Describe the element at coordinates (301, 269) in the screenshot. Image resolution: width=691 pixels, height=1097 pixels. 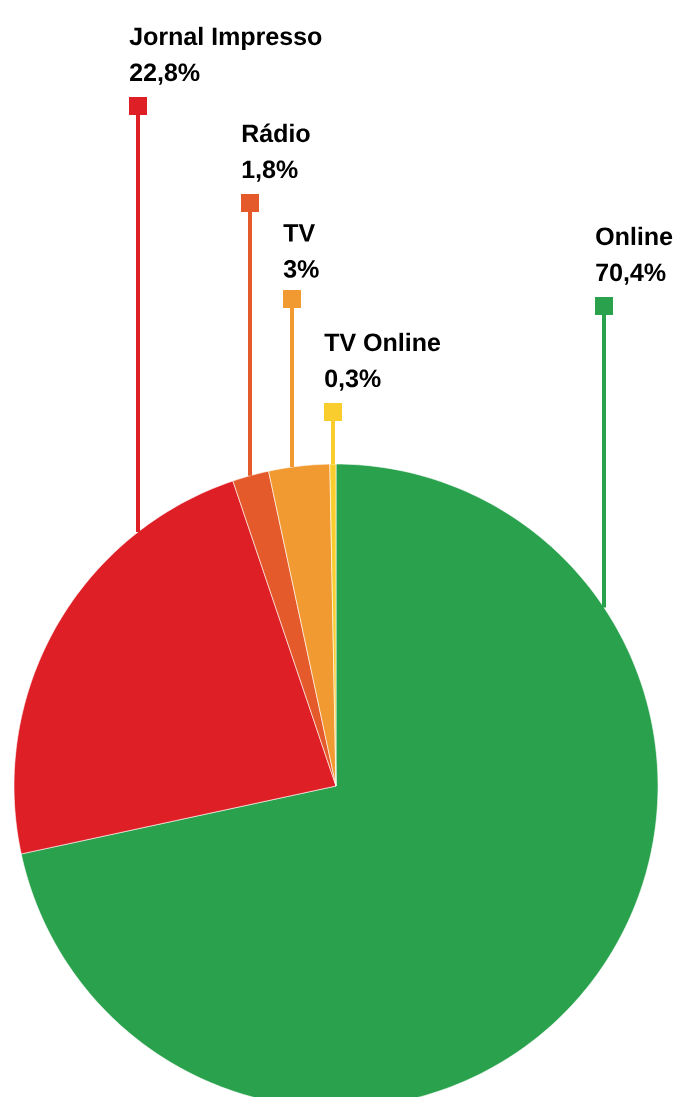
I see `data-label: 3%` at that location.